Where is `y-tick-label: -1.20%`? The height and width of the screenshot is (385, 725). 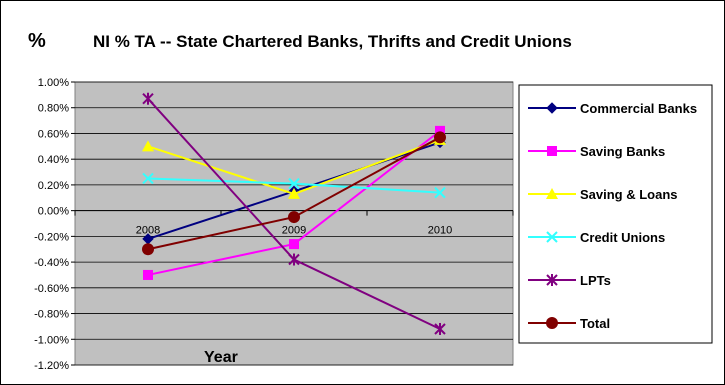
y-tick-label: -1.20% is located at coordinates (51, 366).